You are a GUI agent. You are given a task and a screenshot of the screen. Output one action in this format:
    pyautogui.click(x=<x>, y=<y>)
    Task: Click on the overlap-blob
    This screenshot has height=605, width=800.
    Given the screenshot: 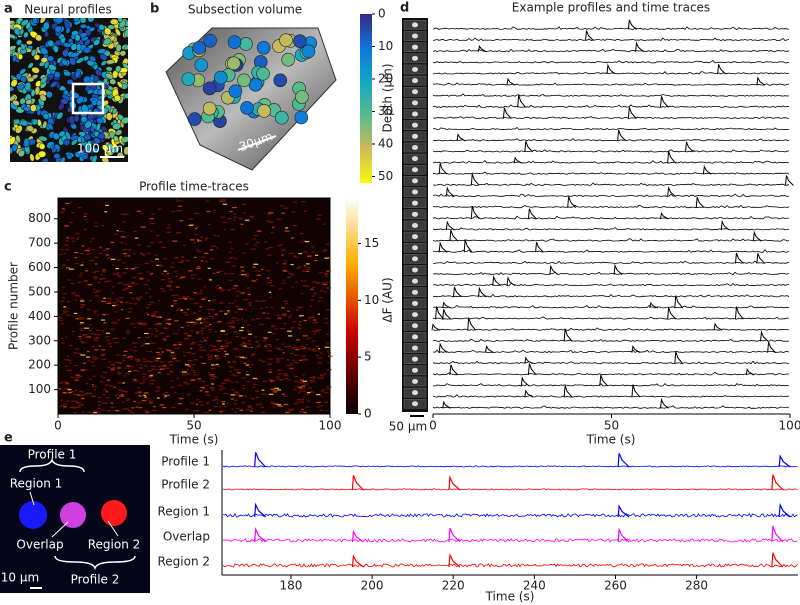 What is the action you would take?
    pyautogui.click(x=73, y=515)
    